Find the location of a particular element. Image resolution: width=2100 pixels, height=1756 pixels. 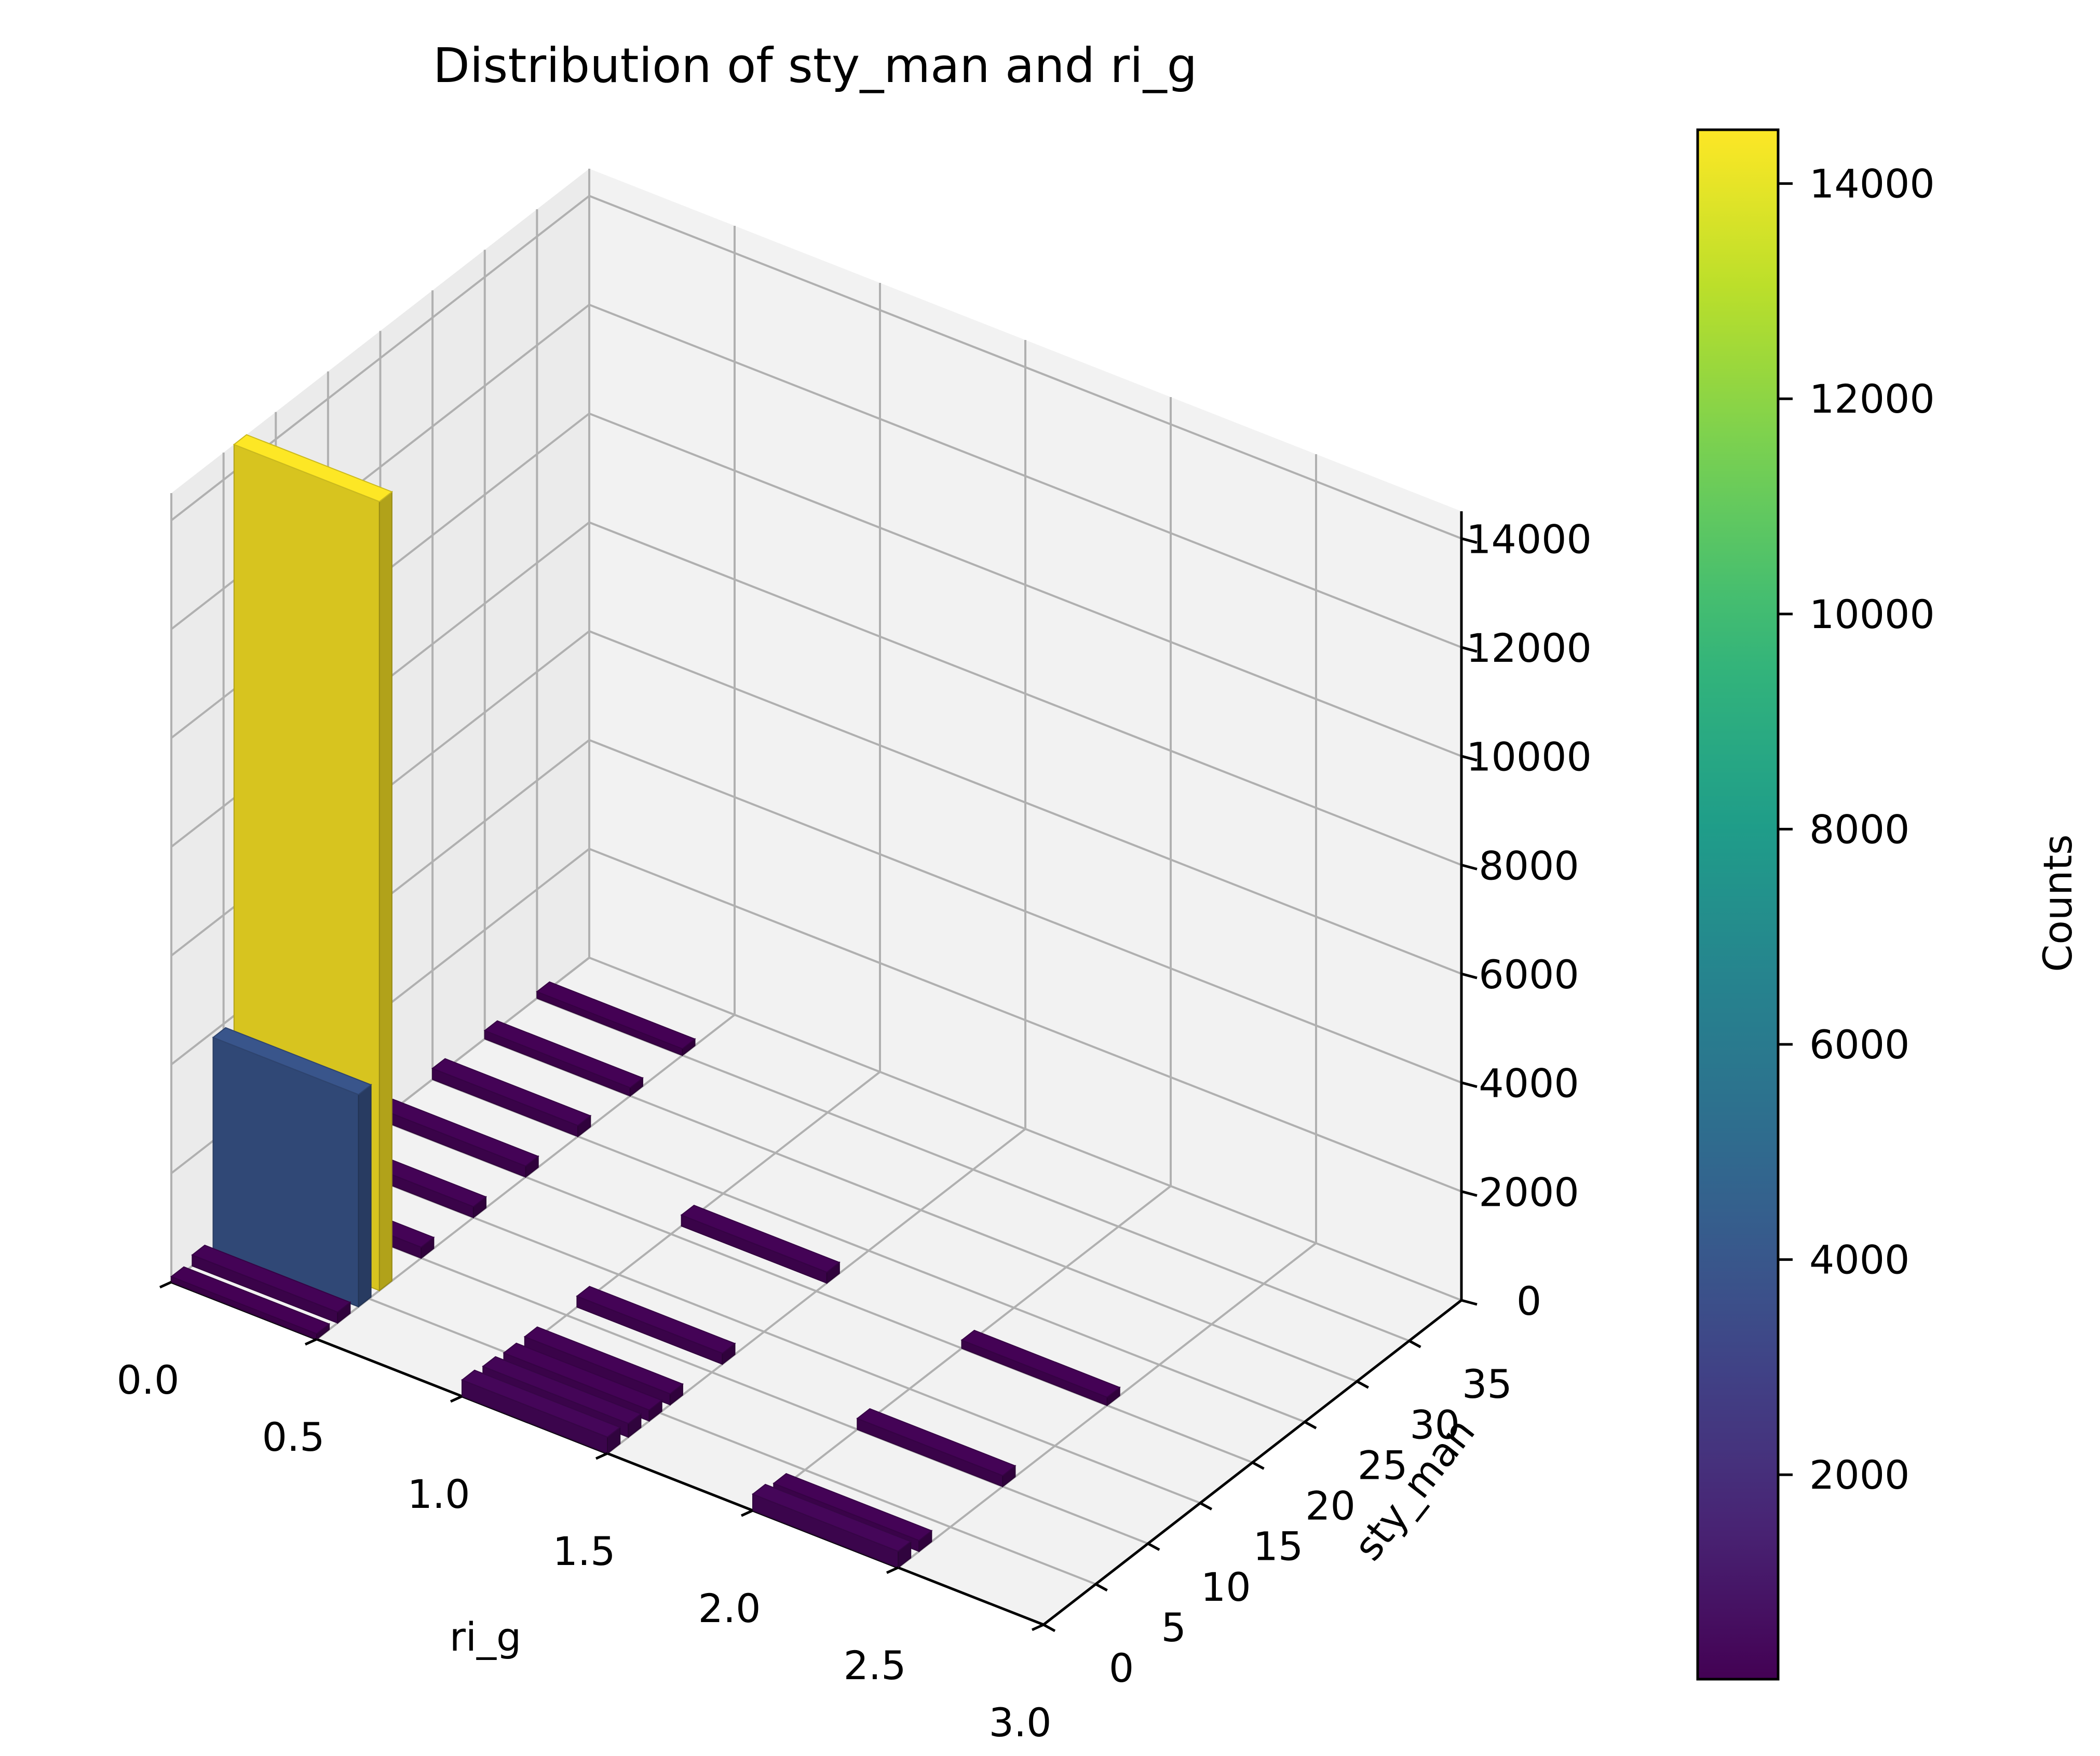

colorbar-ticks: 2000 4000 6000 8000 10000 12000 14000 is located at coordinates (1856, 830).